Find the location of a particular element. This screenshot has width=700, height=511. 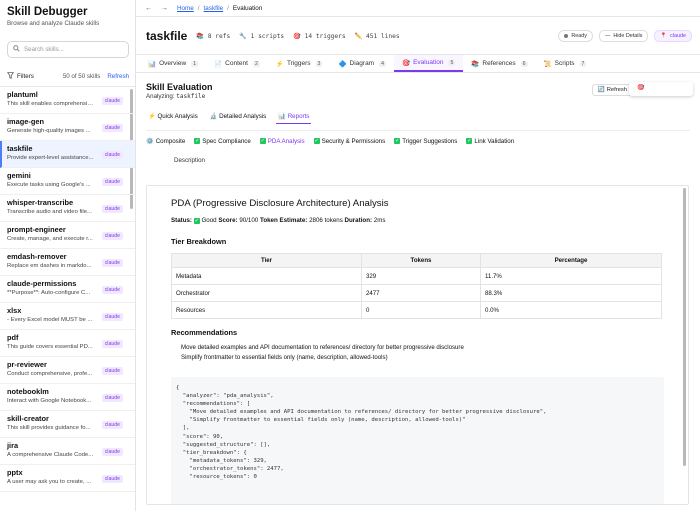

tab-number: 6 is located at coordinates (524, 63).